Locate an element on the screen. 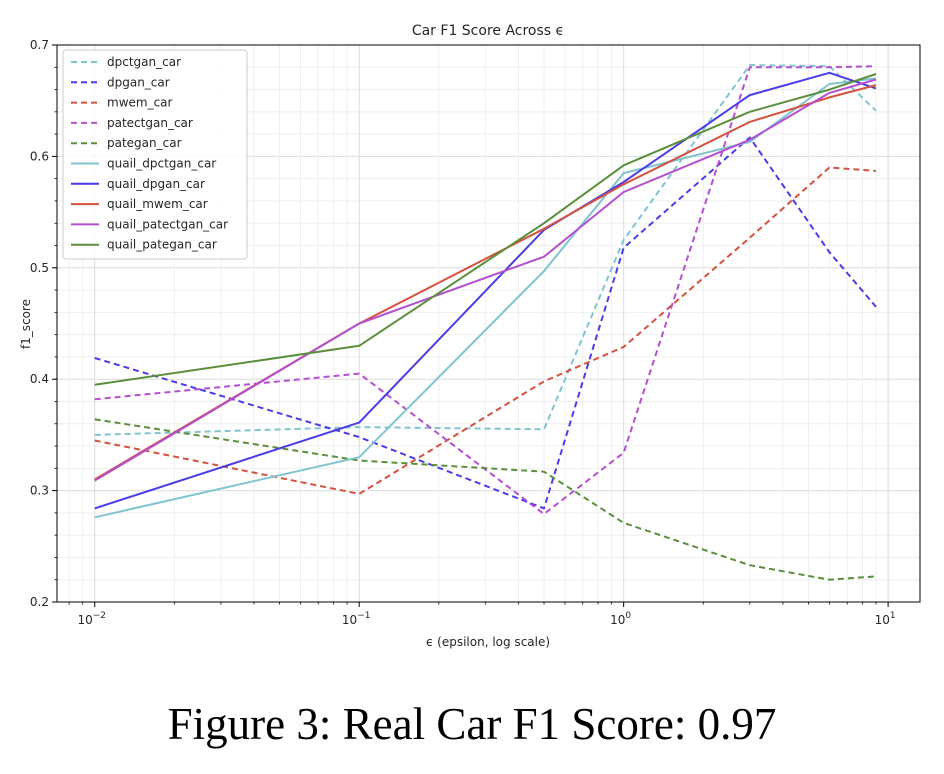 Image resolution: width=944 pixels, height=774 pixels. legend-label: quail_dpgan_car is located at coordinates (156, 184).